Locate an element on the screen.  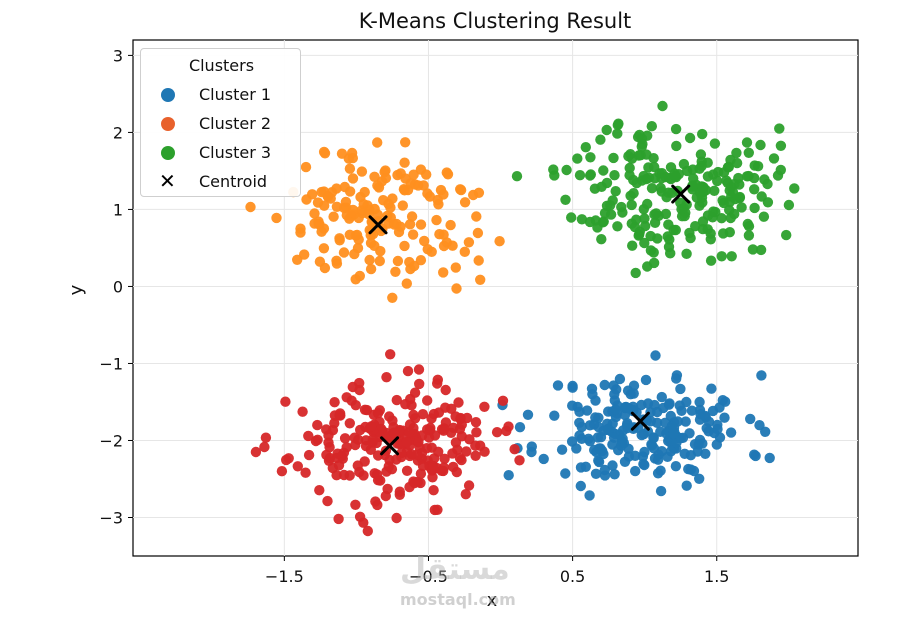
legend-item: Cluster 3 is located at coordinates (221, 153).